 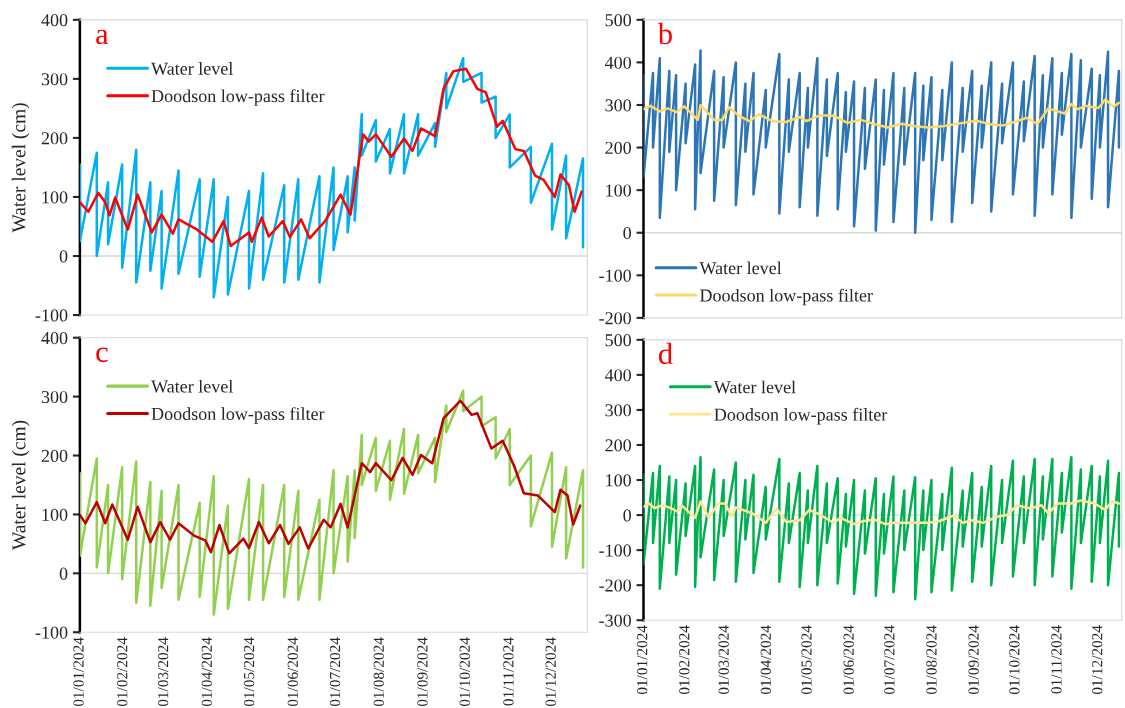 What do you see at coordinates (102, 37) in the screenshot?
I see `annotation: a` at bounding box center [102, 37].